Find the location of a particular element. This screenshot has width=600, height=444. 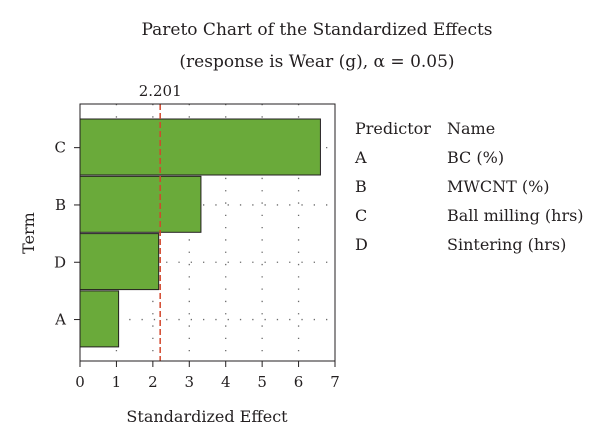

legend-predictor-a: A is located at coordinates (360, 157).